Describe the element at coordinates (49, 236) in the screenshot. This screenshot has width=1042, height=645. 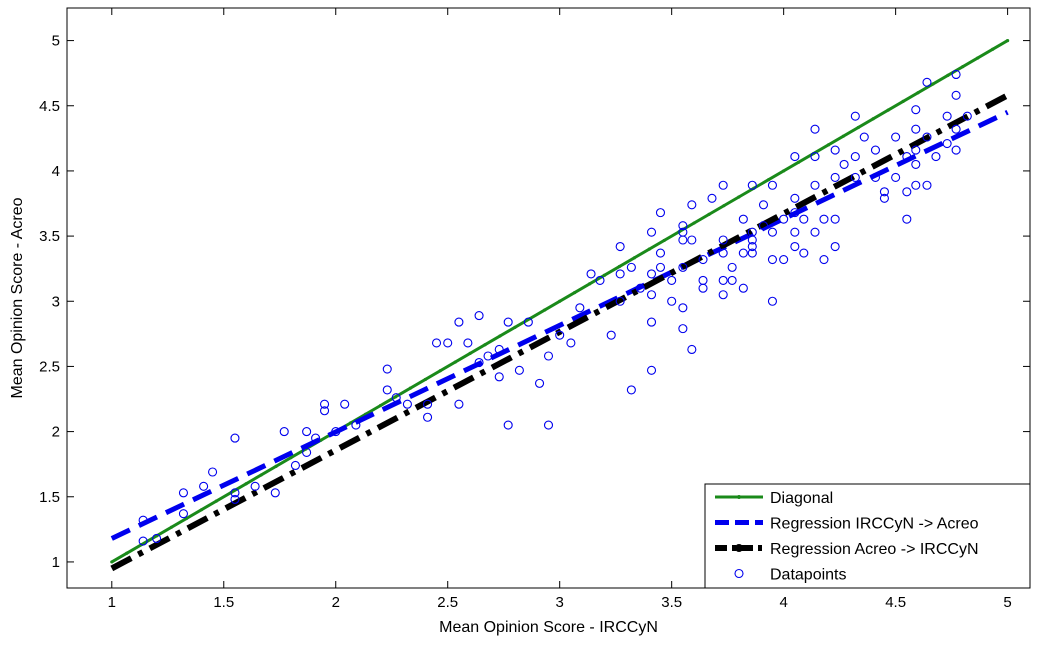
I see `y-tick-label: 3.5` at that location.